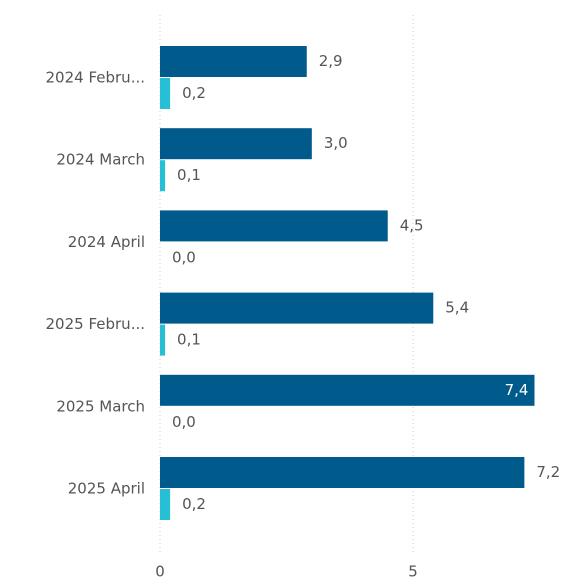  What do you see at coordinates (331, 61) in the screenshot?
I see `data-label: 2,9` at bounding box center [331, 61].